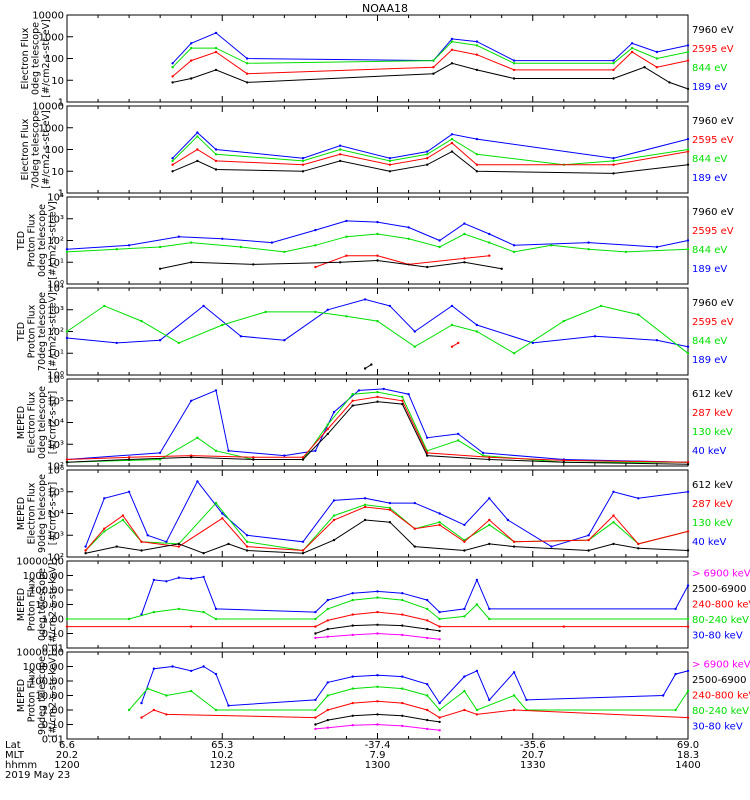 This screenshot has height=800, width=750. What do you see at coordinates (55, 354) in the screenshot?
I see `y-tick-label: 10¹` at bounding box center [55, 354].